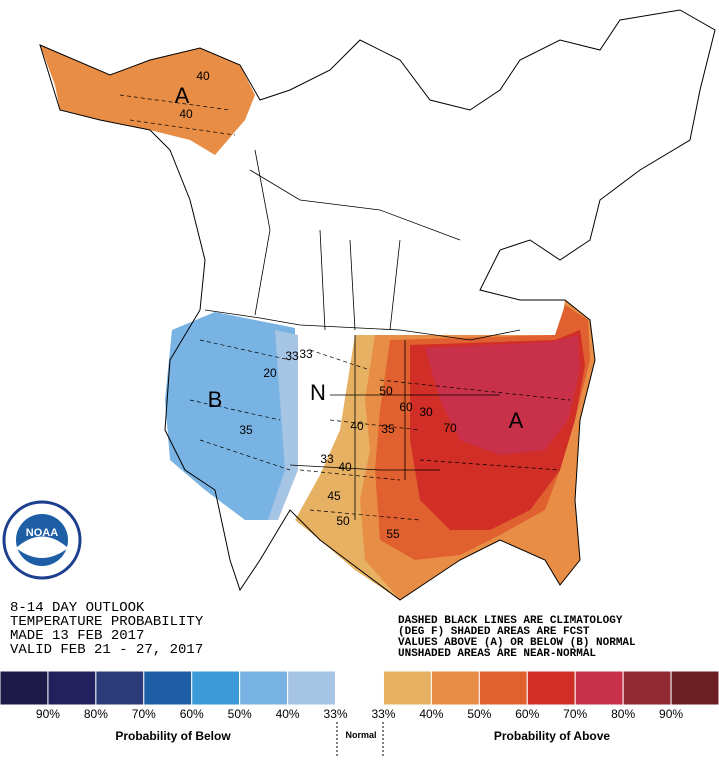  I want to click on info-line: VALID FEB 21 - 27, 2017, so click(106, 650).